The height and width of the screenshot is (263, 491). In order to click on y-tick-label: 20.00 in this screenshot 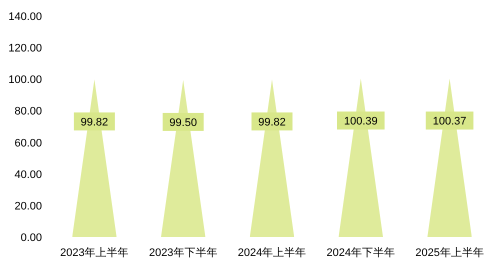, I will do `click(28, 206)`.